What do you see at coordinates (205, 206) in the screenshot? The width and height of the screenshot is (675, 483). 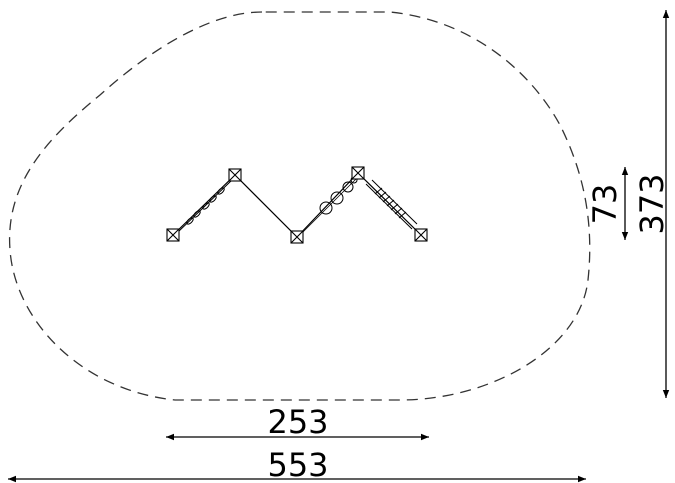 I see `chain-bridge-left` at bounding box center [205, 206].